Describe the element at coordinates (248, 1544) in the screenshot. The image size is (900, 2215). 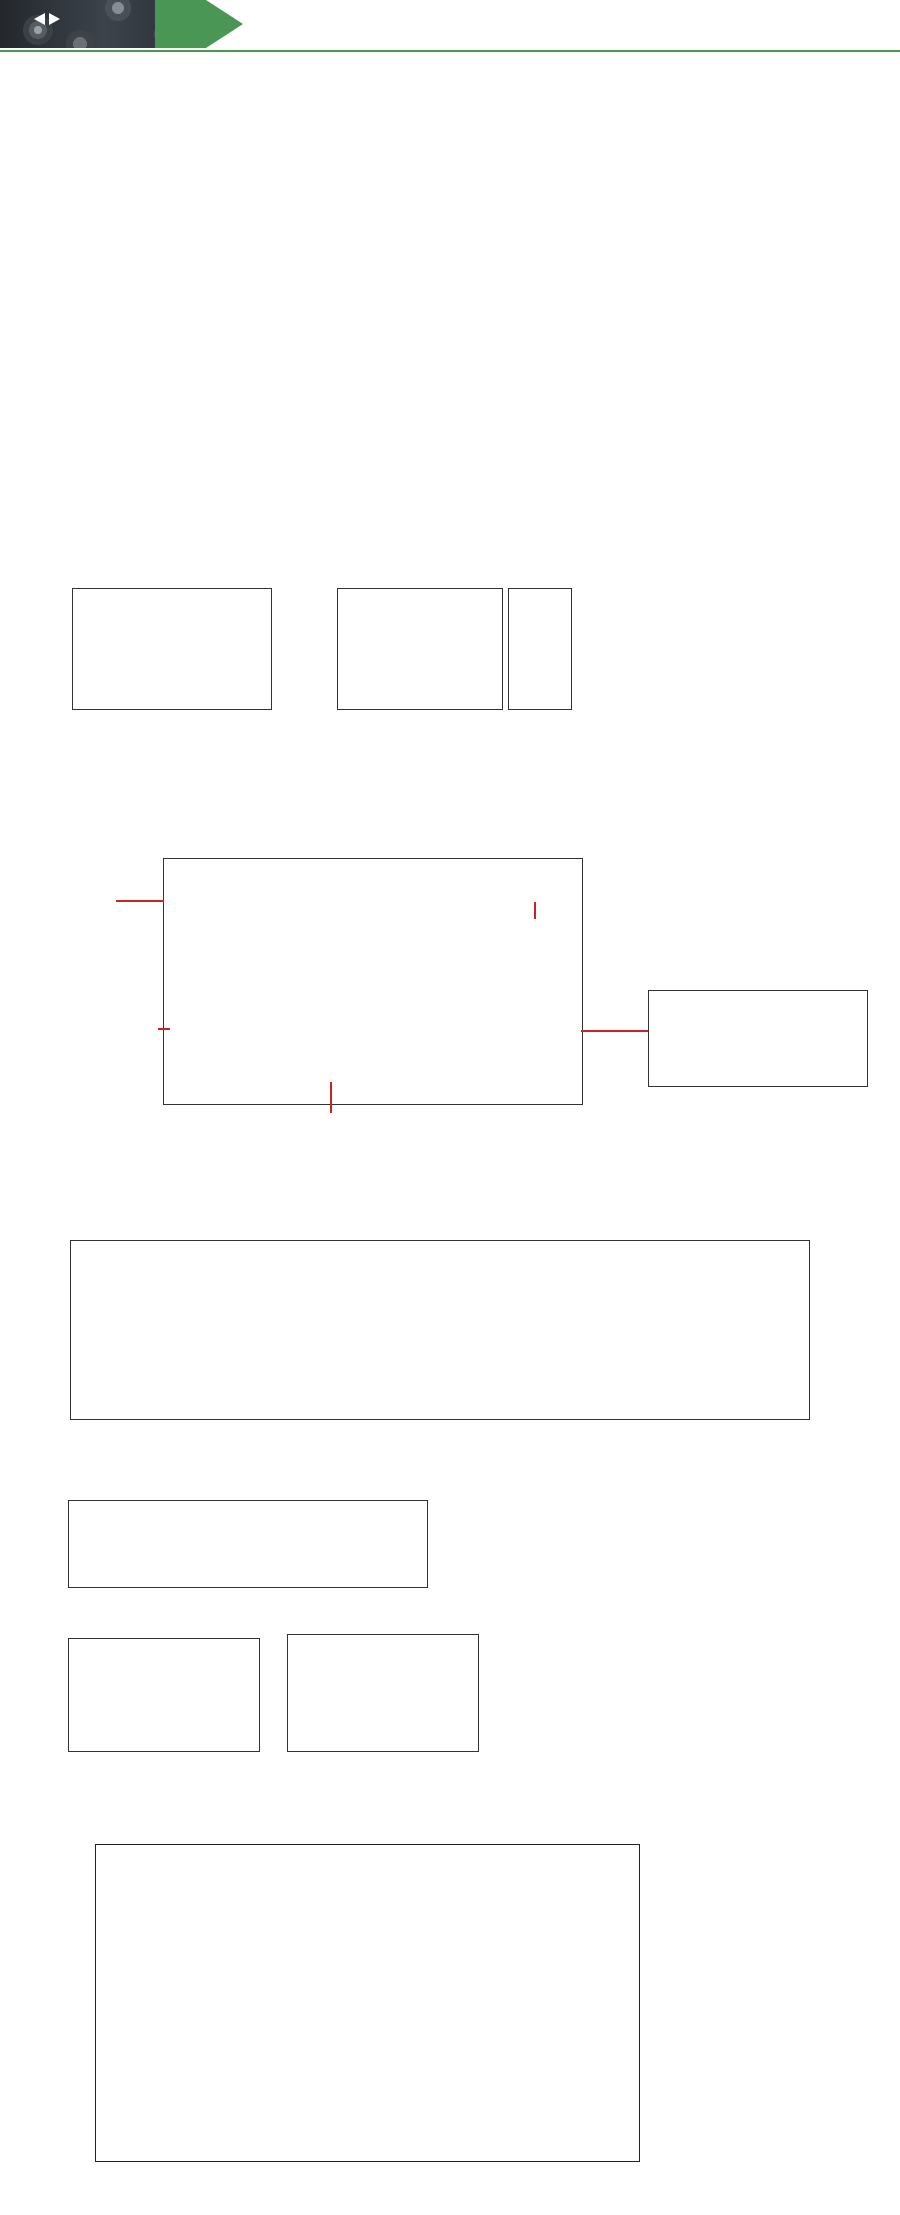
I see `screenshot-spc-table` at that location.